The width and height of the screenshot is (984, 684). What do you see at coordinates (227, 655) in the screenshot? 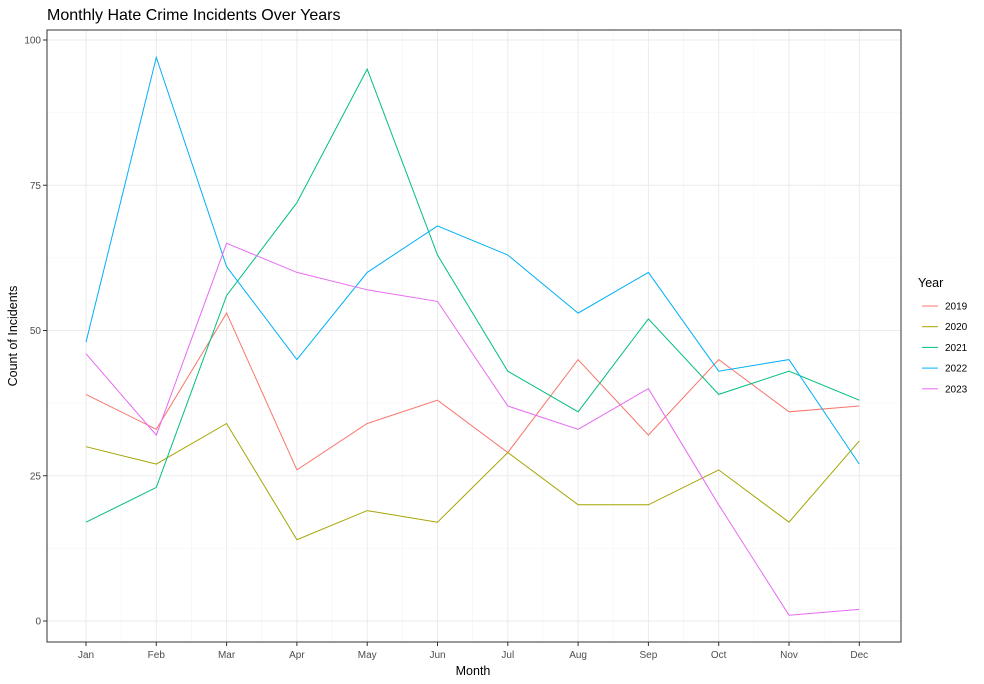
I see `x-tick-label-mar: Mar` at bounding box center [227, 655].